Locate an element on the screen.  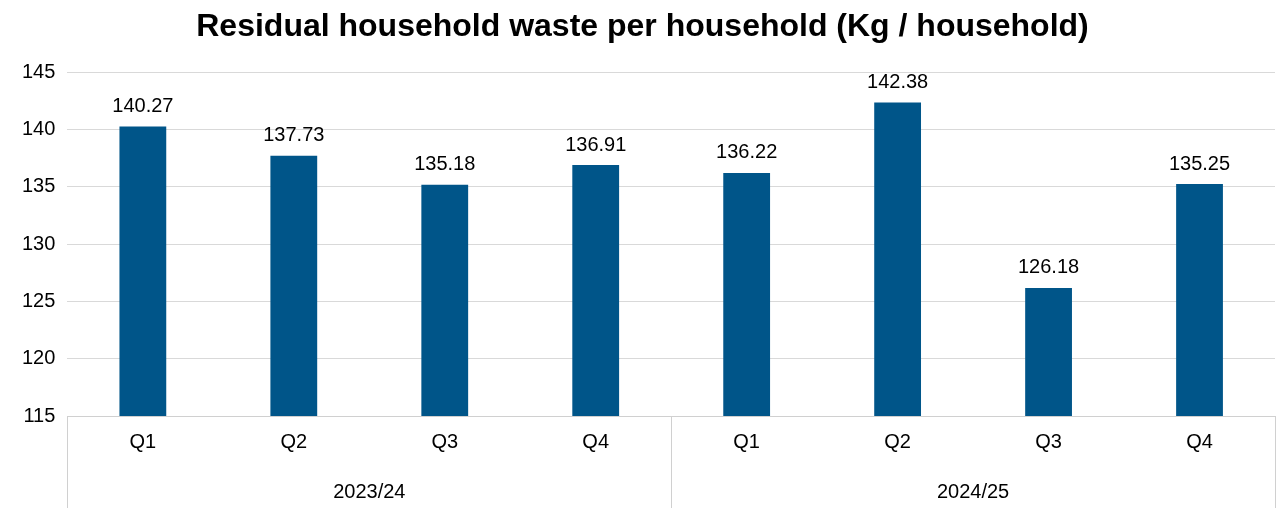
data-label: 126.18 is located at coordinates (1048, 266).